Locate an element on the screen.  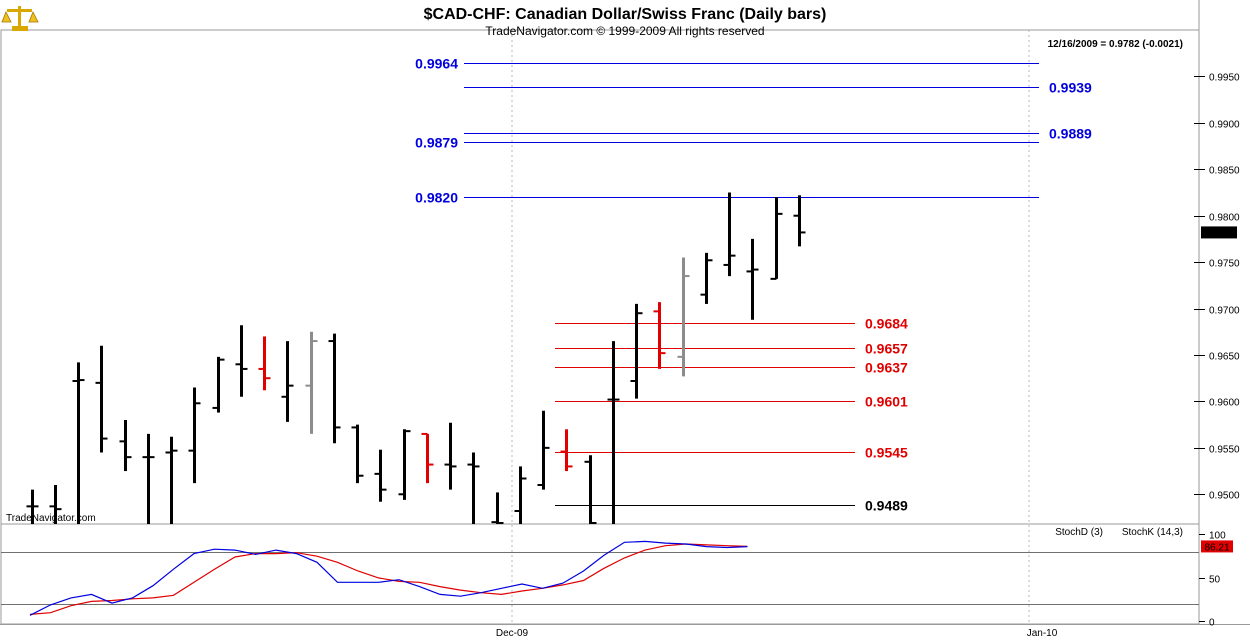
level-label-0.9601: 0.9601 is located at coordinates (886, 402).